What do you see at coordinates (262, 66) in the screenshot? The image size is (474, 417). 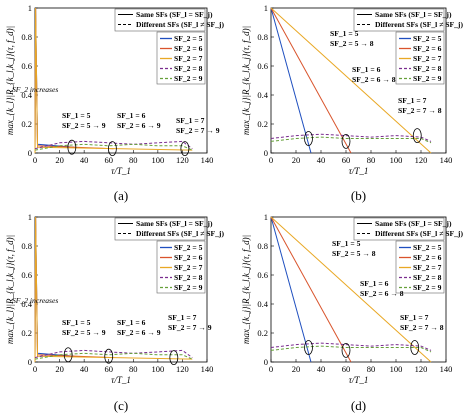 I see `y-tick-label: 0.6` at bounding box center [262, 66].